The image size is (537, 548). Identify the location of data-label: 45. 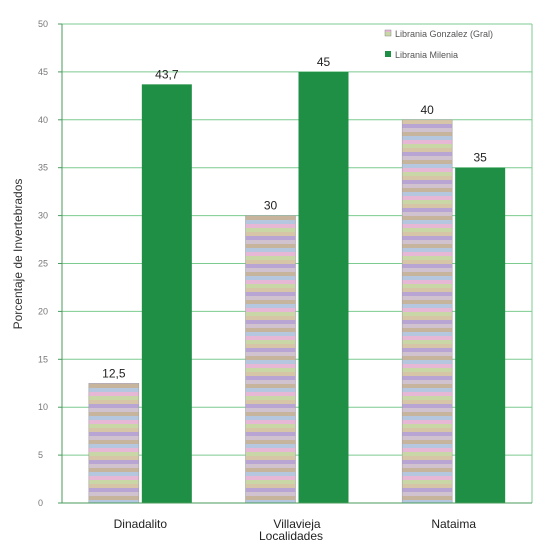
(324, 62).